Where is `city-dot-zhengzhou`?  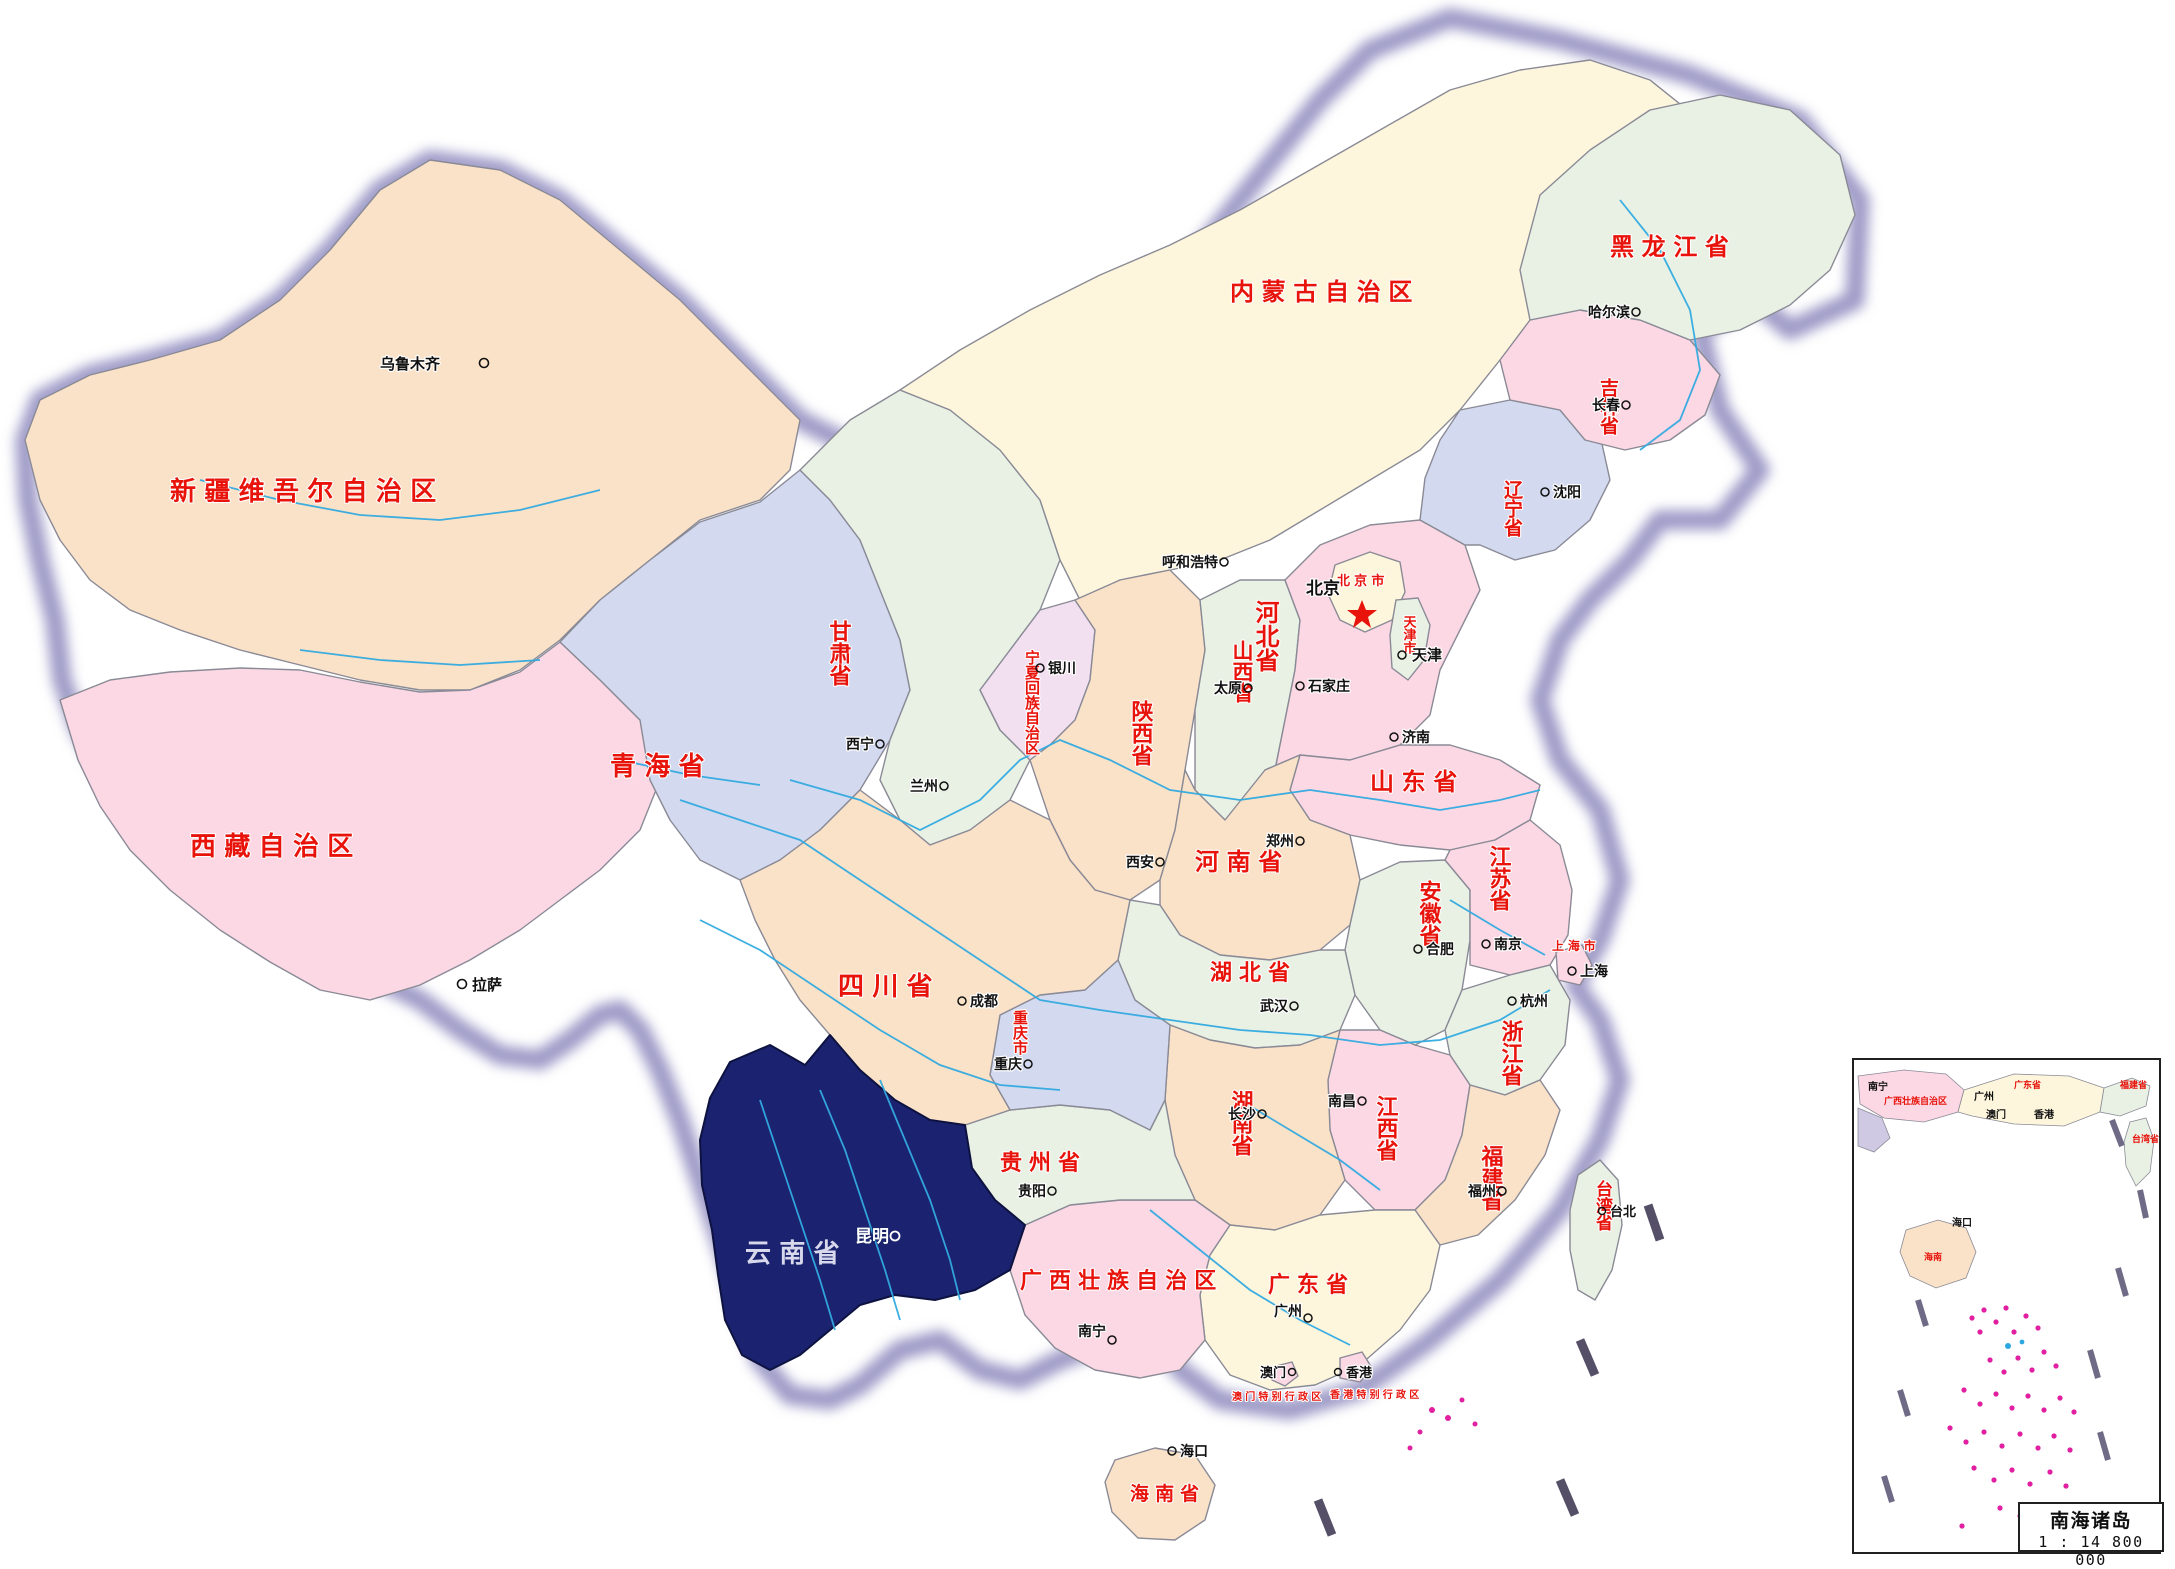 city-dot-zhengzhou is located at coordinates (1300, 841).